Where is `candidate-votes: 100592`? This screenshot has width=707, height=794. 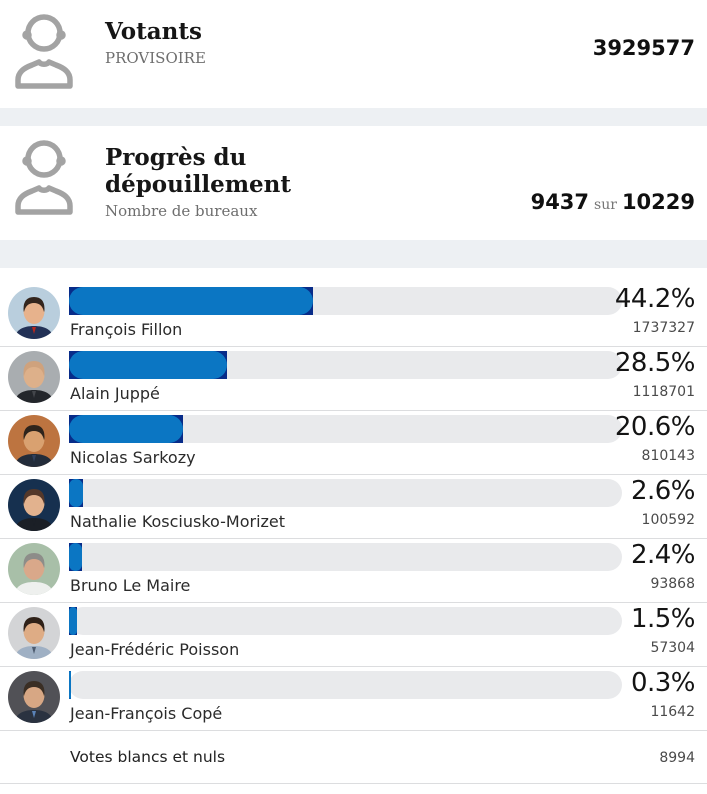 candidate-votes: 100592 is located at coordinates (668, 520).